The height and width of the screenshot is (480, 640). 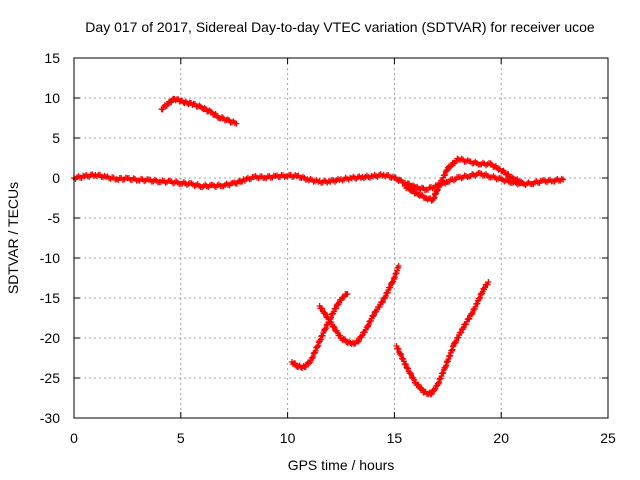 What do you see at coordinates (50, 338) in the screenshot?
I see `y-tick-label: -20` at bounding box center [50, 338].